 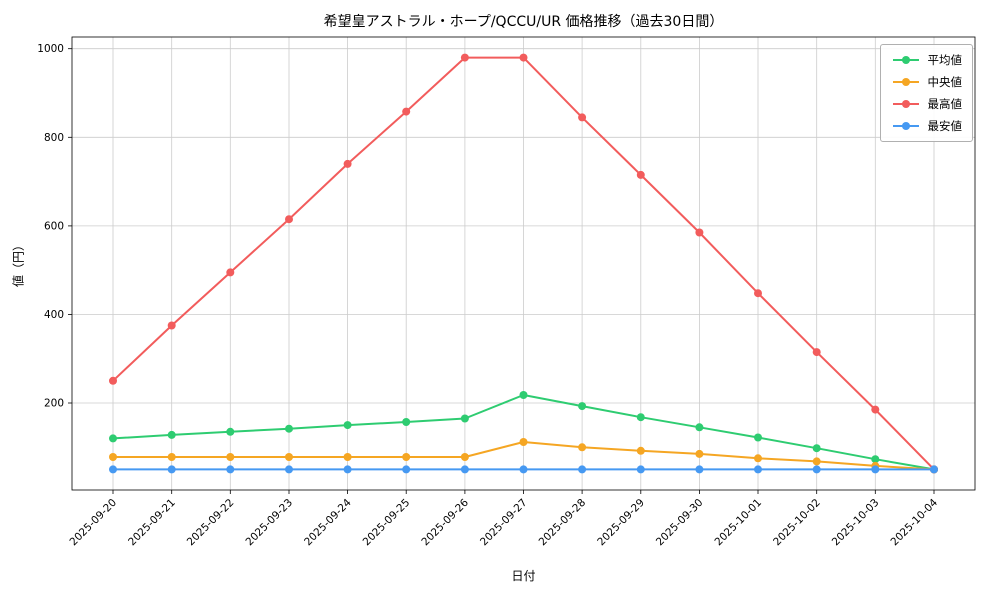 I want to click on svg-text: 2025-09-25, so click(x=387, y=523).